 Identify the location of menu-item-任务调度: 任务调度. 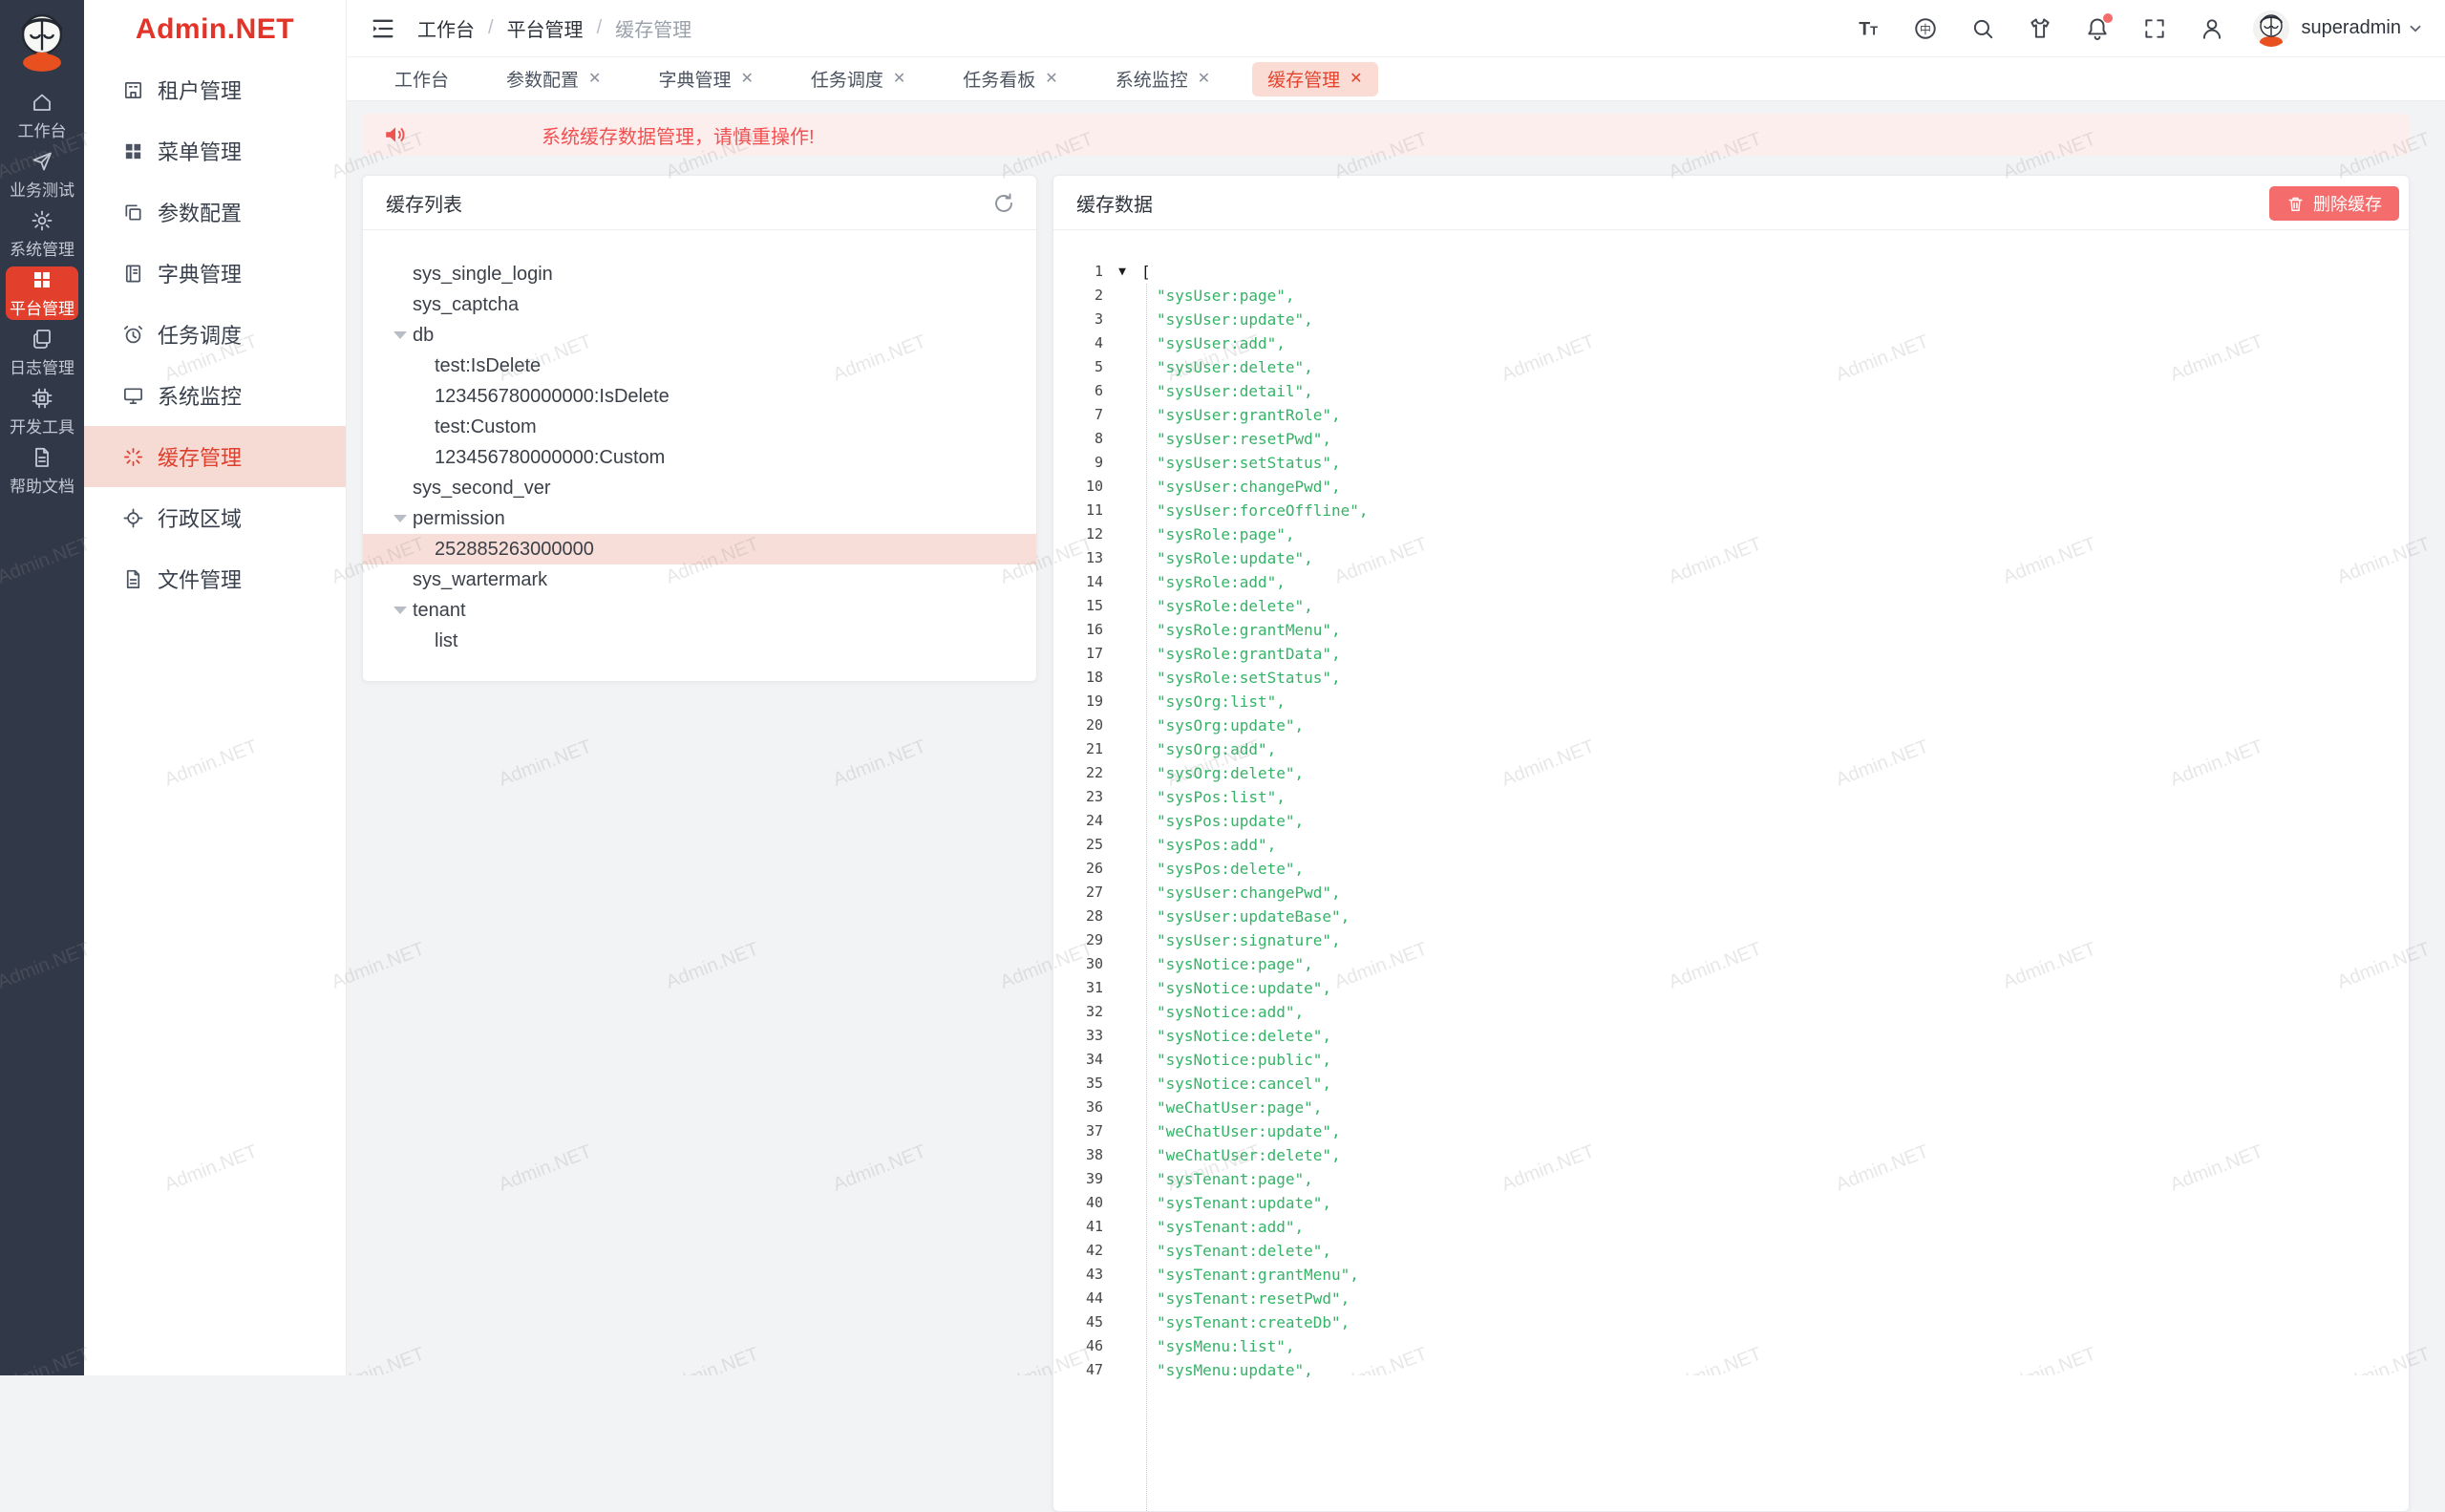
(215, 334).